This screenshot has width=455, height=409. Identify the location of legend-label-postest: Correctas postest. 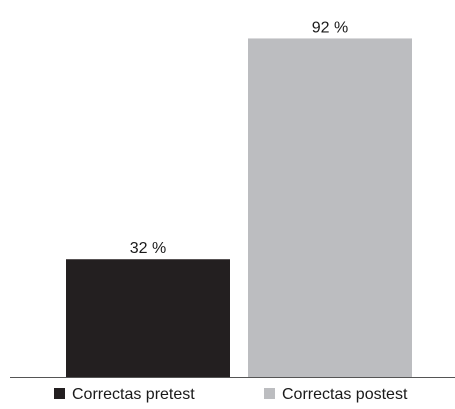
(345, 394).